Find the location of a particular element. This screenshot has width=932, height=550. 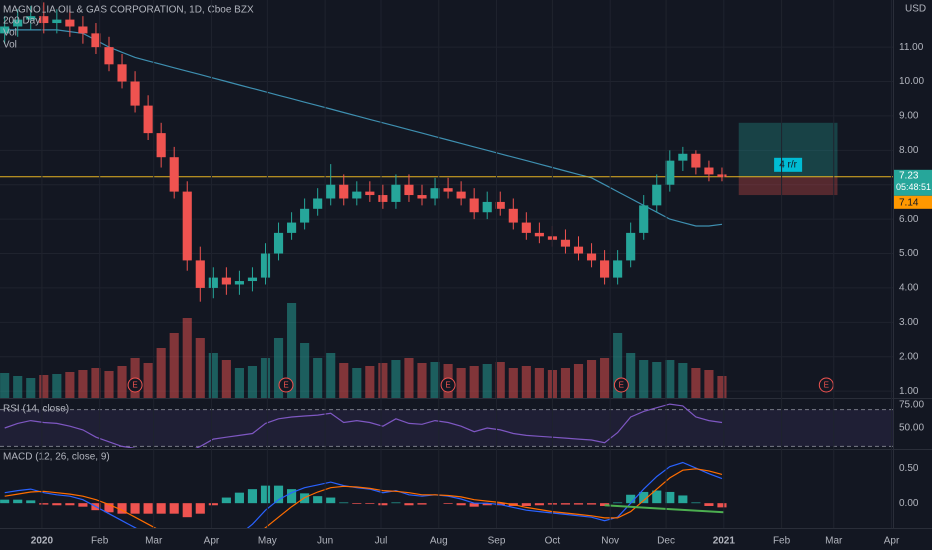

legend-macd: MACD (12, 26, close, 9) is located at coordinates (56, 457).